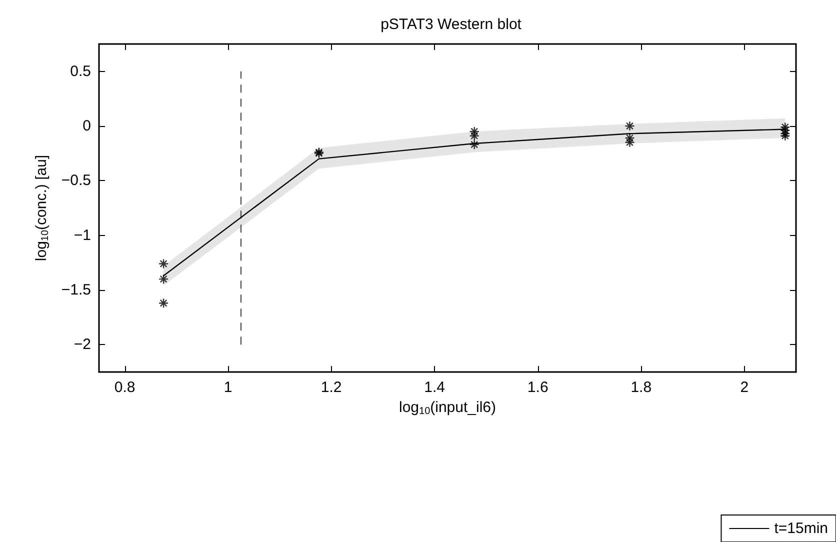 This screenshot has height=542, width=836. What do you see at coordinates (537, 387) in the screenshot?
I see `x-tick-label: 1.6` at bounding box center [537, 387].